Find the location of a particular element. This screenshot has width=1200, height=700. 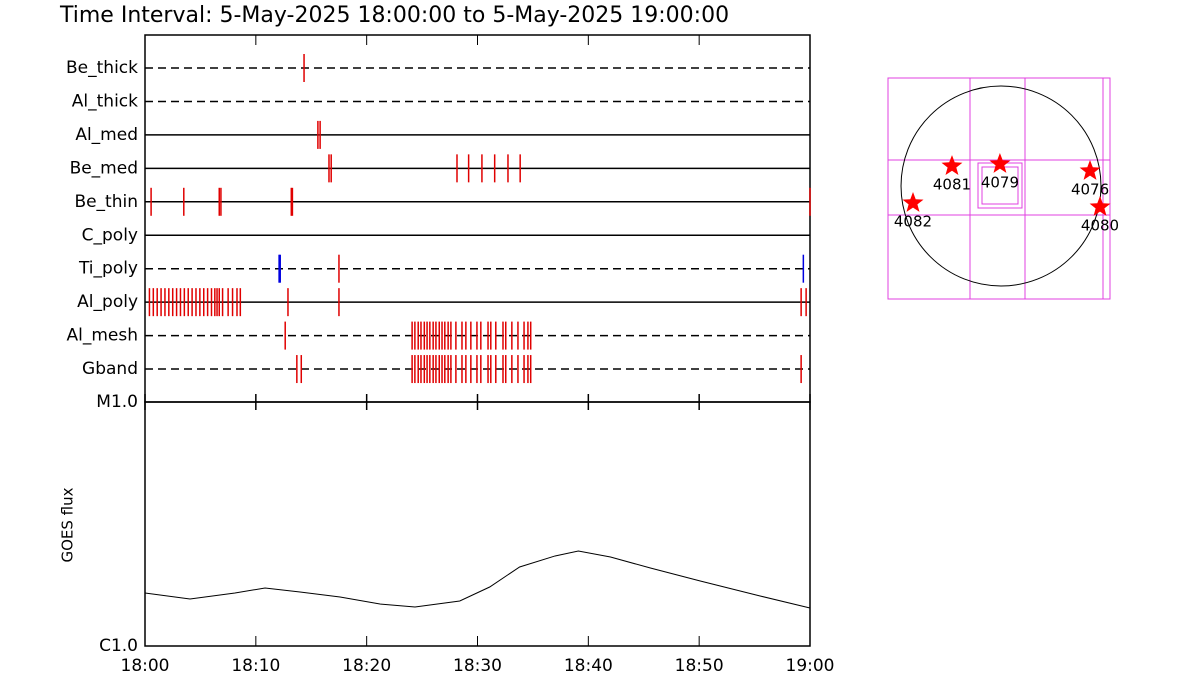

map-frame is located at coordinates (999, 188).